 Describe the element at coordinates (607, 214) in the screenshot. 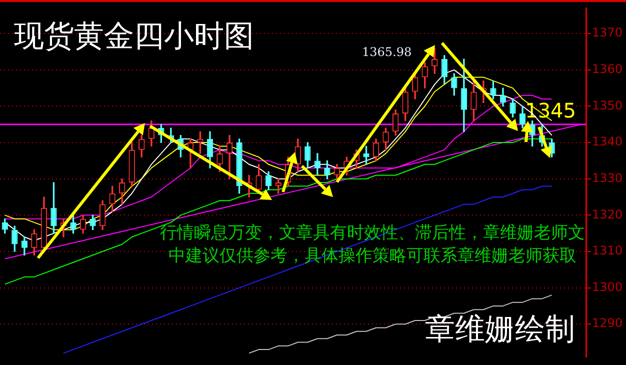

I see `y-tick-label: 1320` at that location.